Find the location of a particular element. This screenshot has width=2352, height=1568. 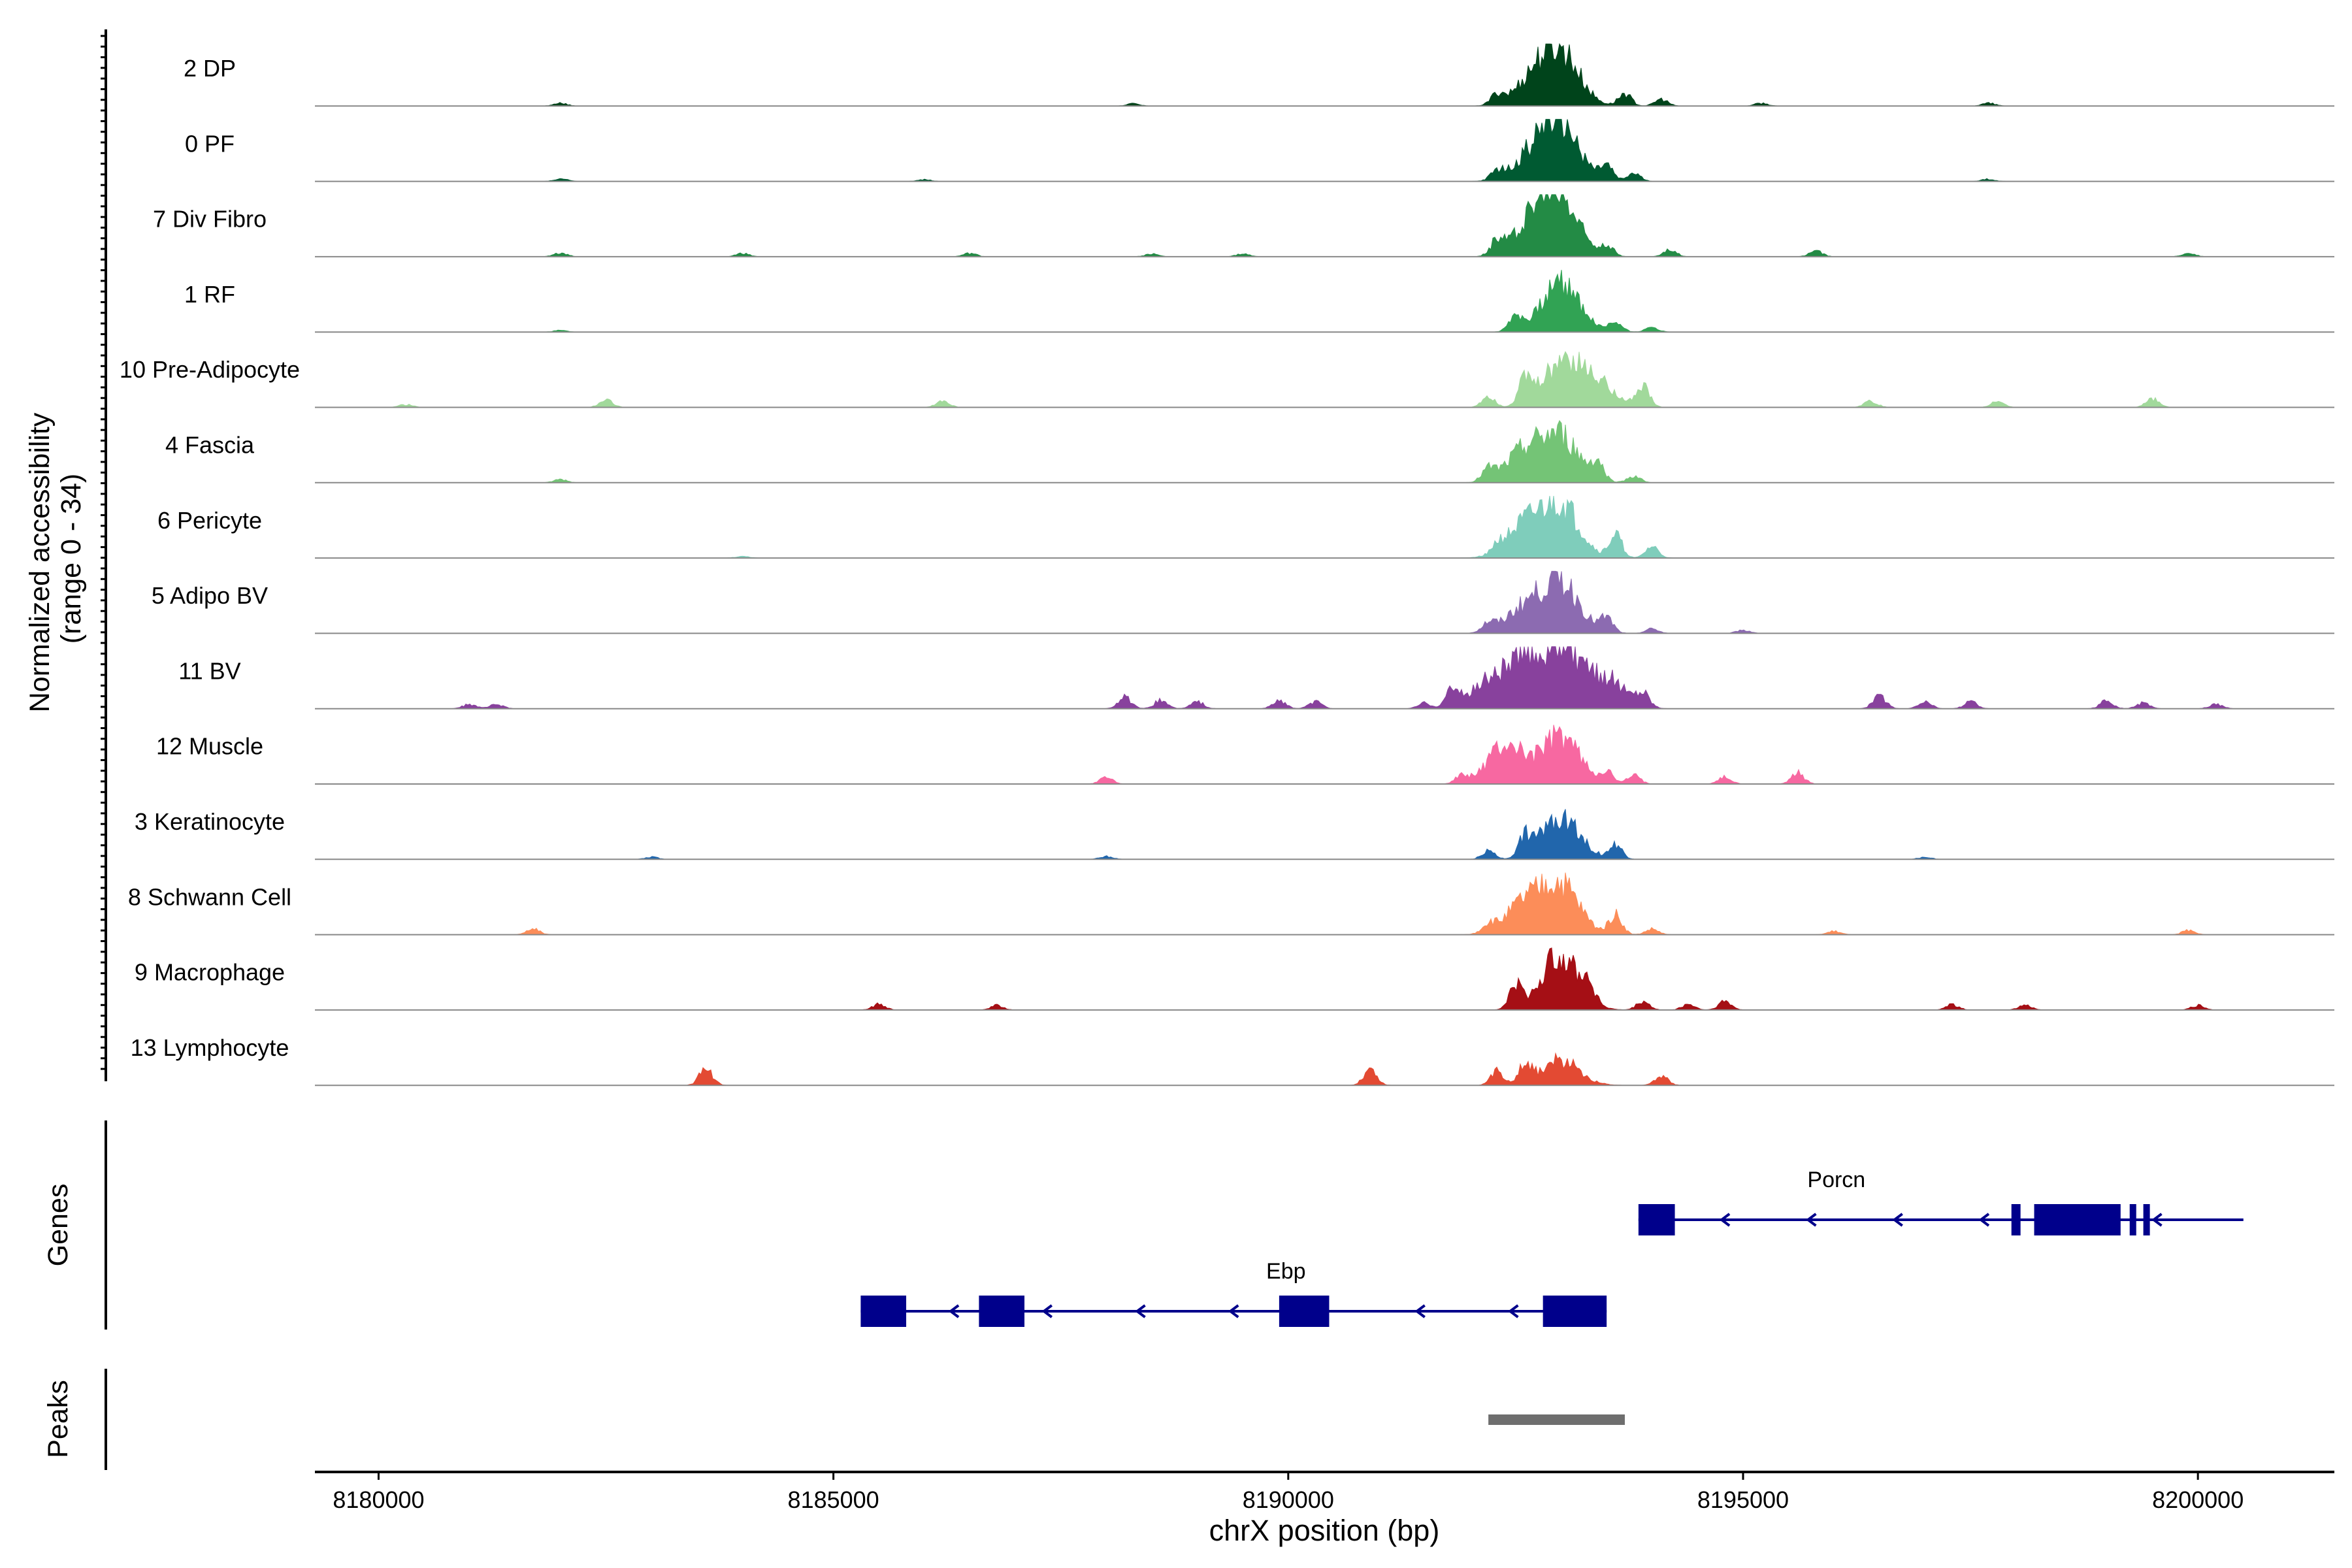

y-axis-label-line-2: (range 0 - 34) is located at coordinates (71, 559).